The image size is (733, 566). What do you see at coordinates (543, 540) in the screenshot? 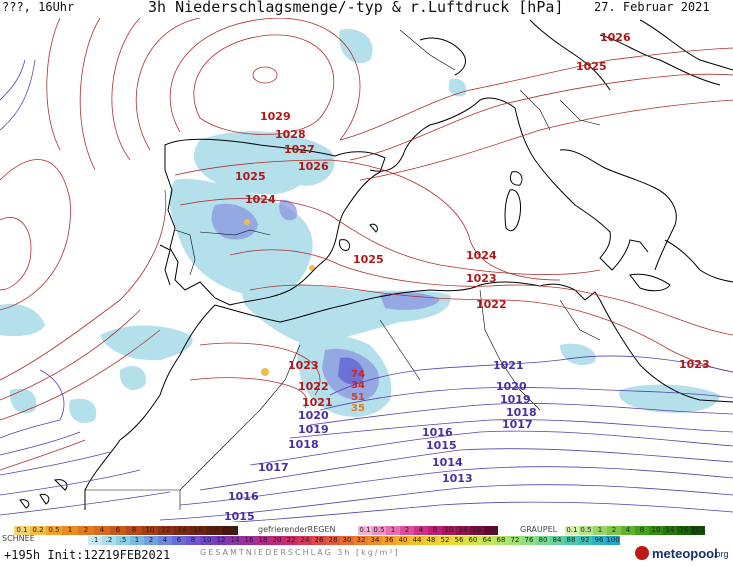
I see `legend-swatch: 80` at bounding box center [543, 540].